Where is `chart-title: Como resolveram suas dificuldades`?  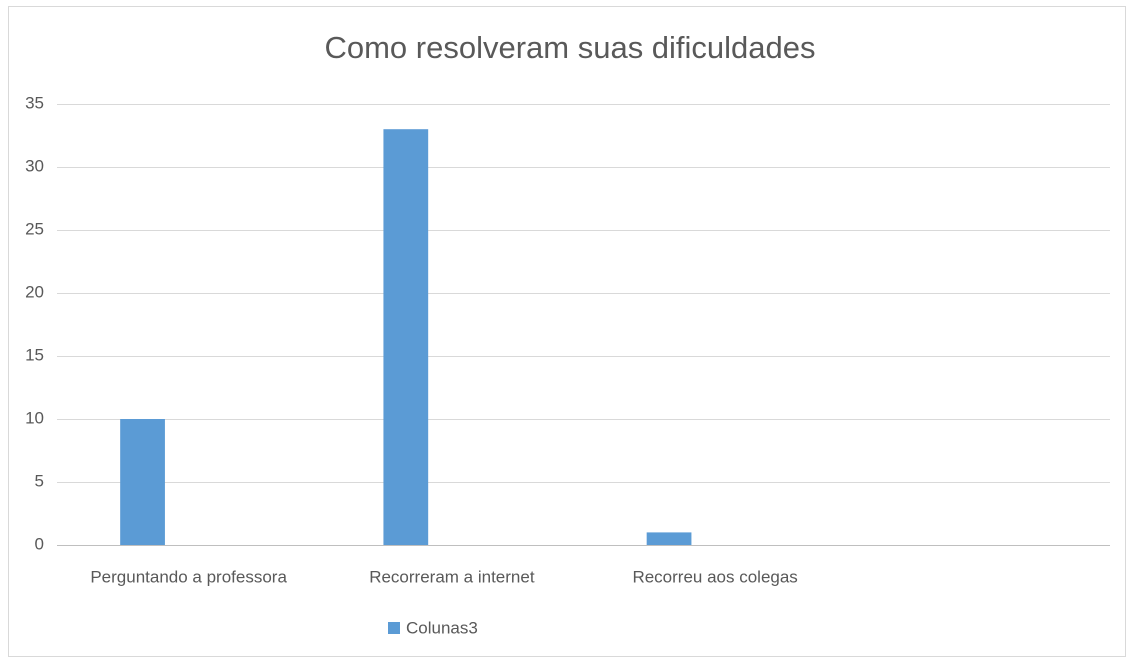 chart-title: Como resolveram suas dificuldades is located at coordinates (569, 47).